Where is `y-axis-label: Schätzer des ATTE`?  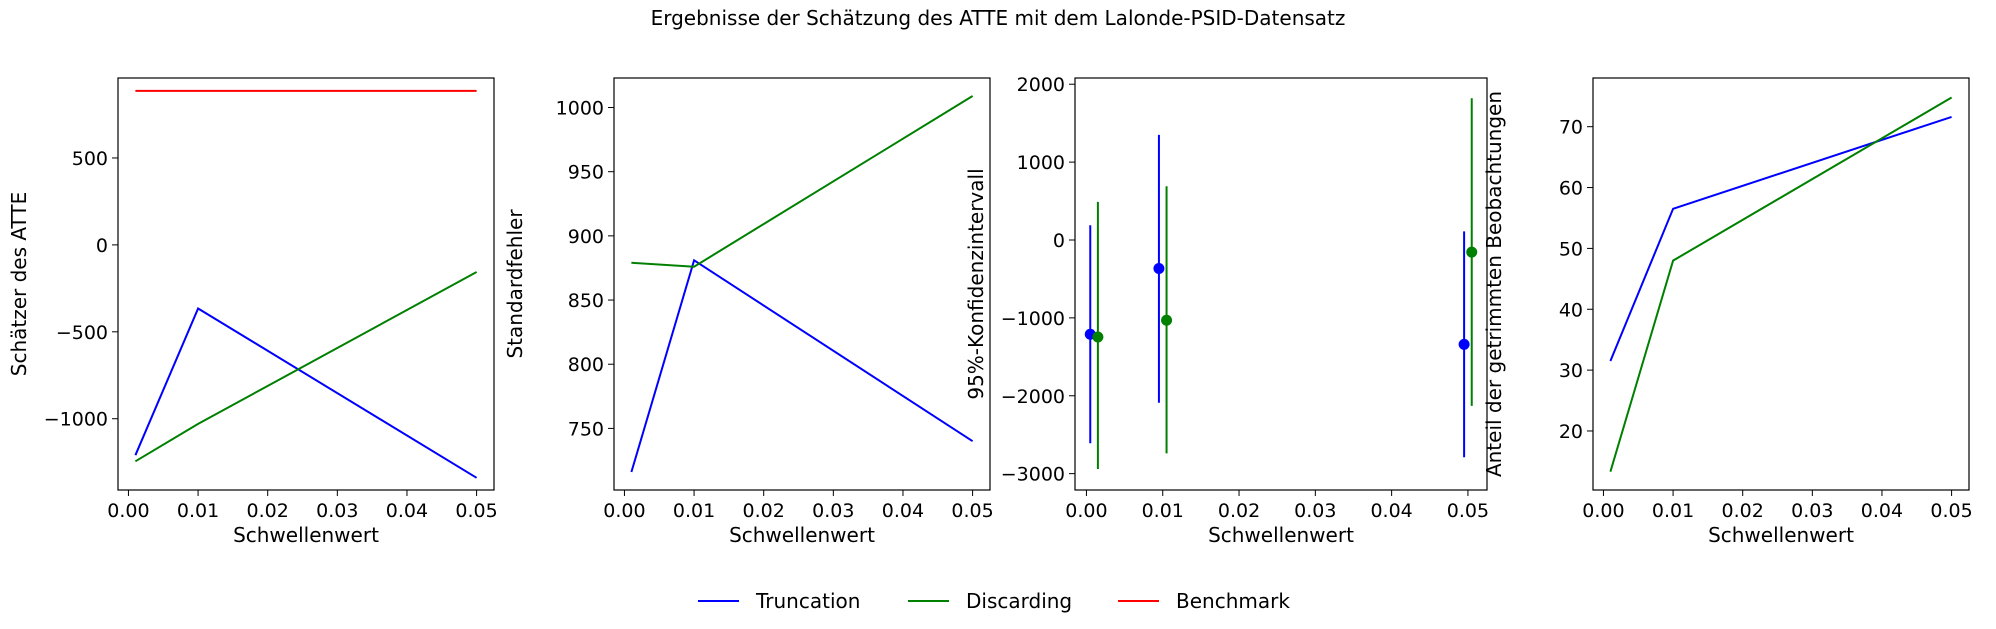 y-axis-label: Schätzer des ATTE is located at coordinates (19, 284).